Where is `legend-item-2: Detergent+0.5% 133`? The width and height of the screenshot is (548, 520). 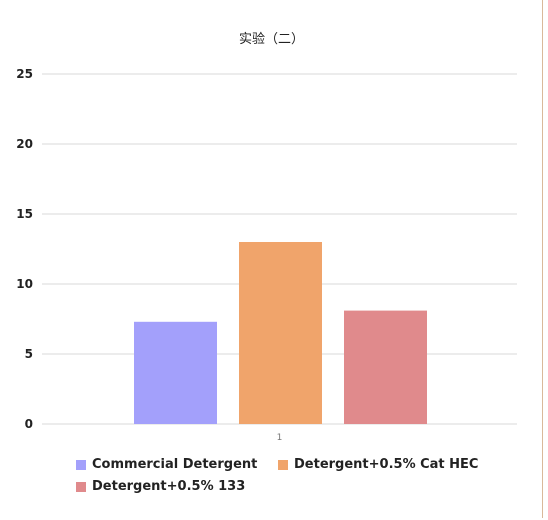
legend-item-2: Detergent+0.5% 133 is located at coordinates (160, 486).